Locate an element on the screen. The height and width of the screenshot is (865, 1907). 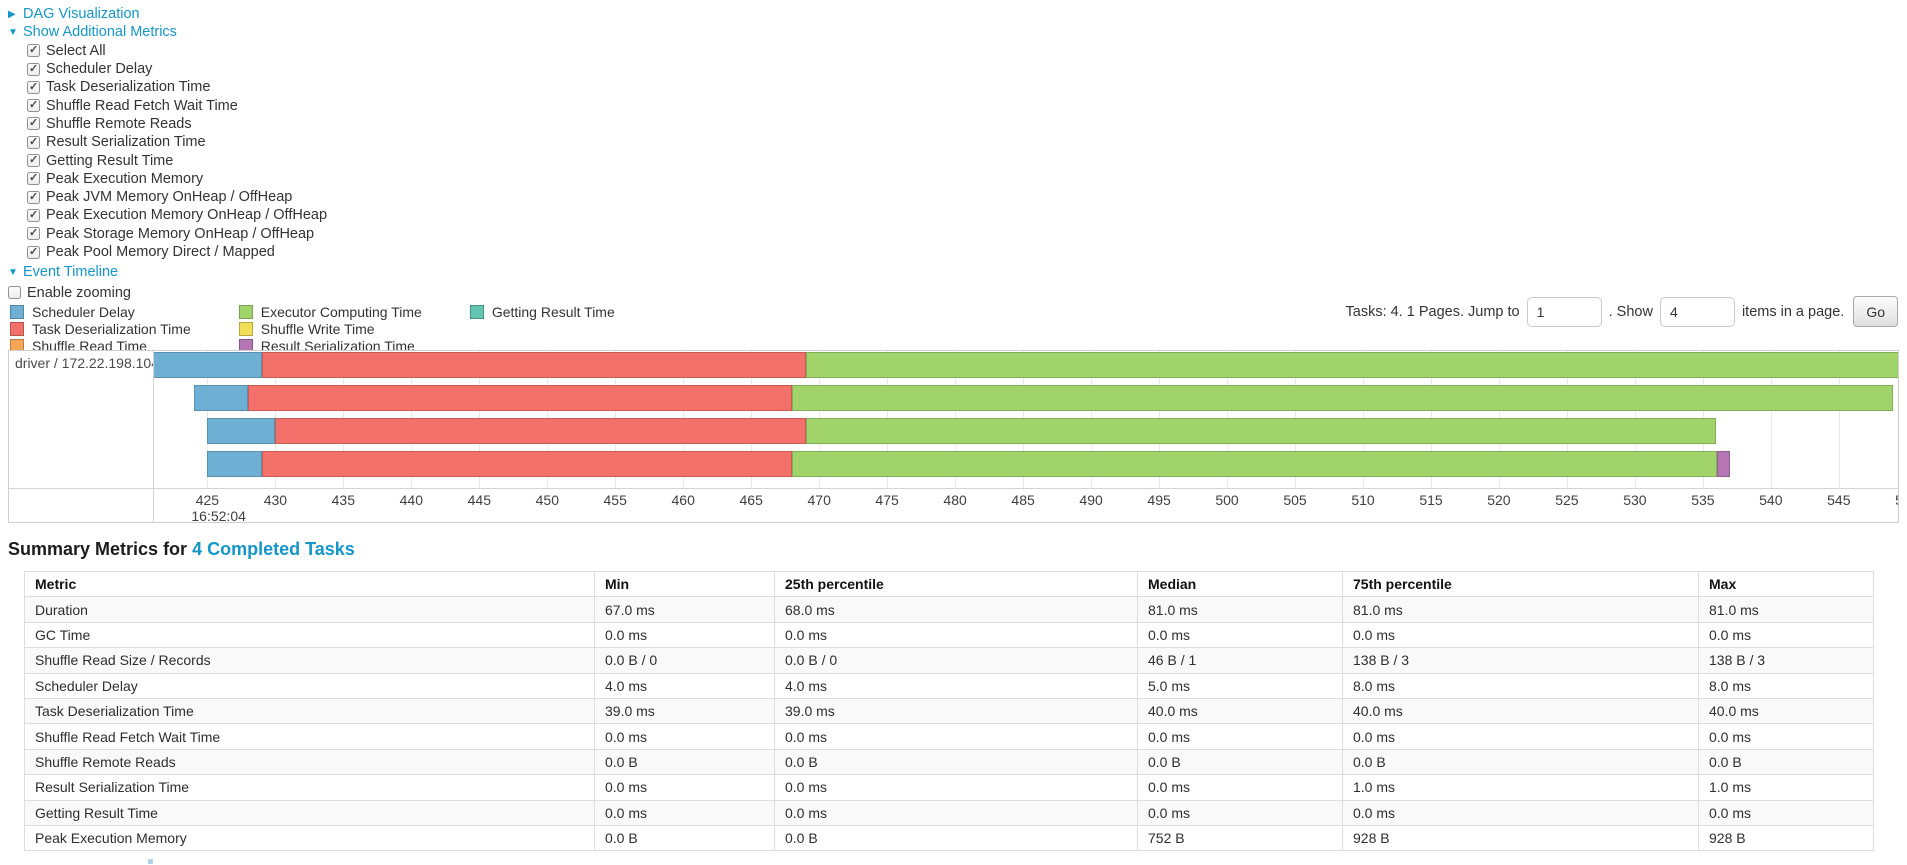
axis-tick-label: 505 is located at coordinates (1295, 500).